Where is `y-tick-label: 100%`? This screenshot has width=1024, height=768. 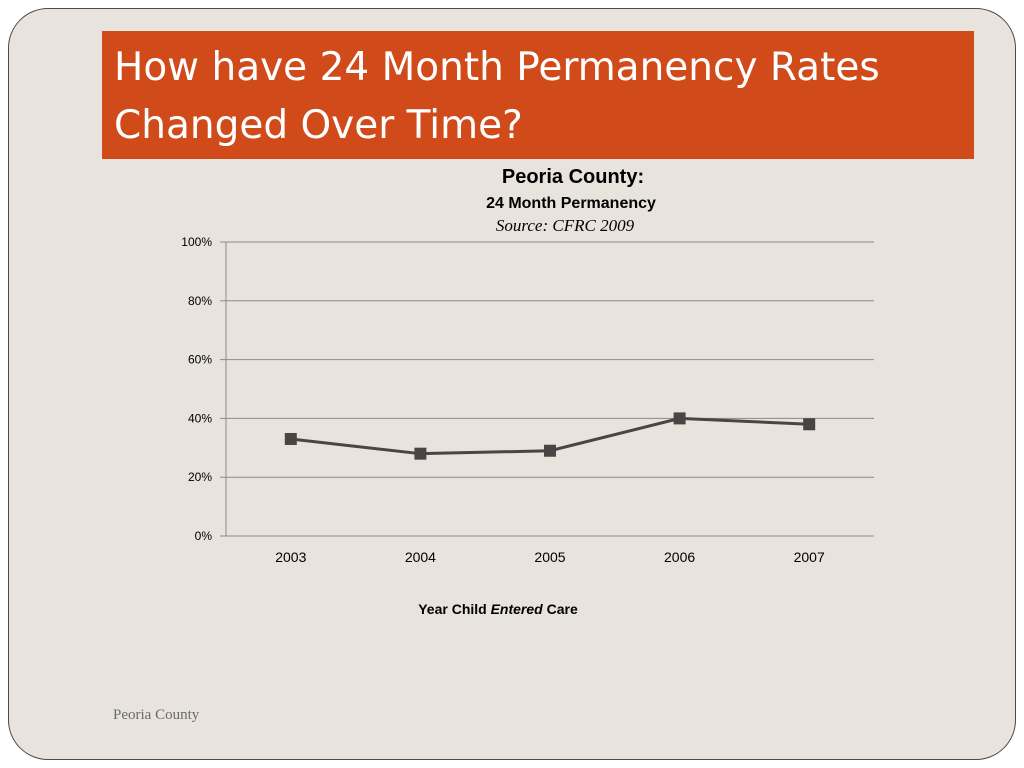 y-tick-label: 100% is located at coordinates (196, 242).